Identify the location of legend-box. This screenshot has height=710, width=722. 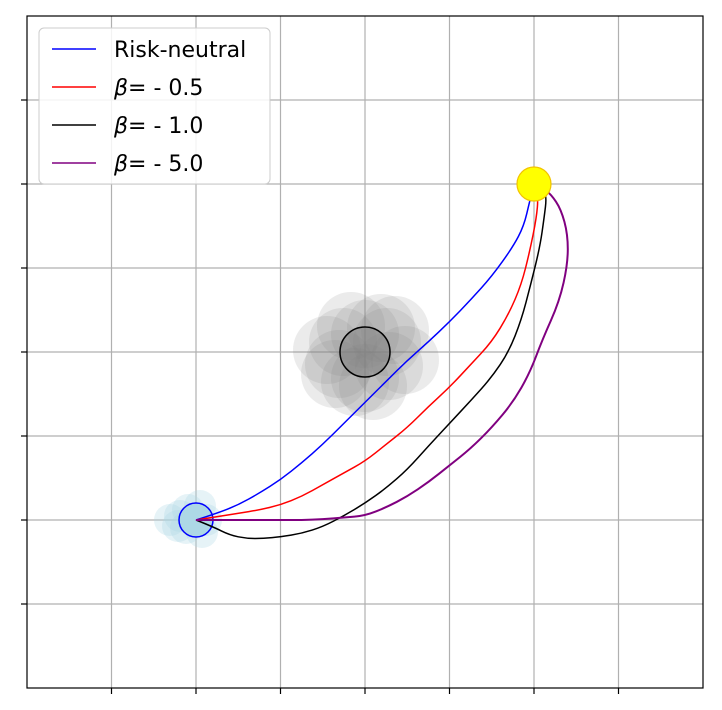
(154, 106).